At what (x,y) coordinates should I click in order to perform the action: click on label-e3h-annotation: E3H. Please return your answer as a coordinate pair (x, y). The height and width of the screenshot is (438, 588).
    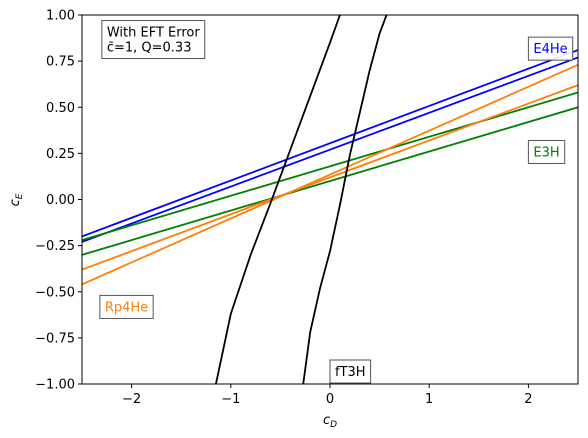
    Looking at the image, I should click on (546, 151).